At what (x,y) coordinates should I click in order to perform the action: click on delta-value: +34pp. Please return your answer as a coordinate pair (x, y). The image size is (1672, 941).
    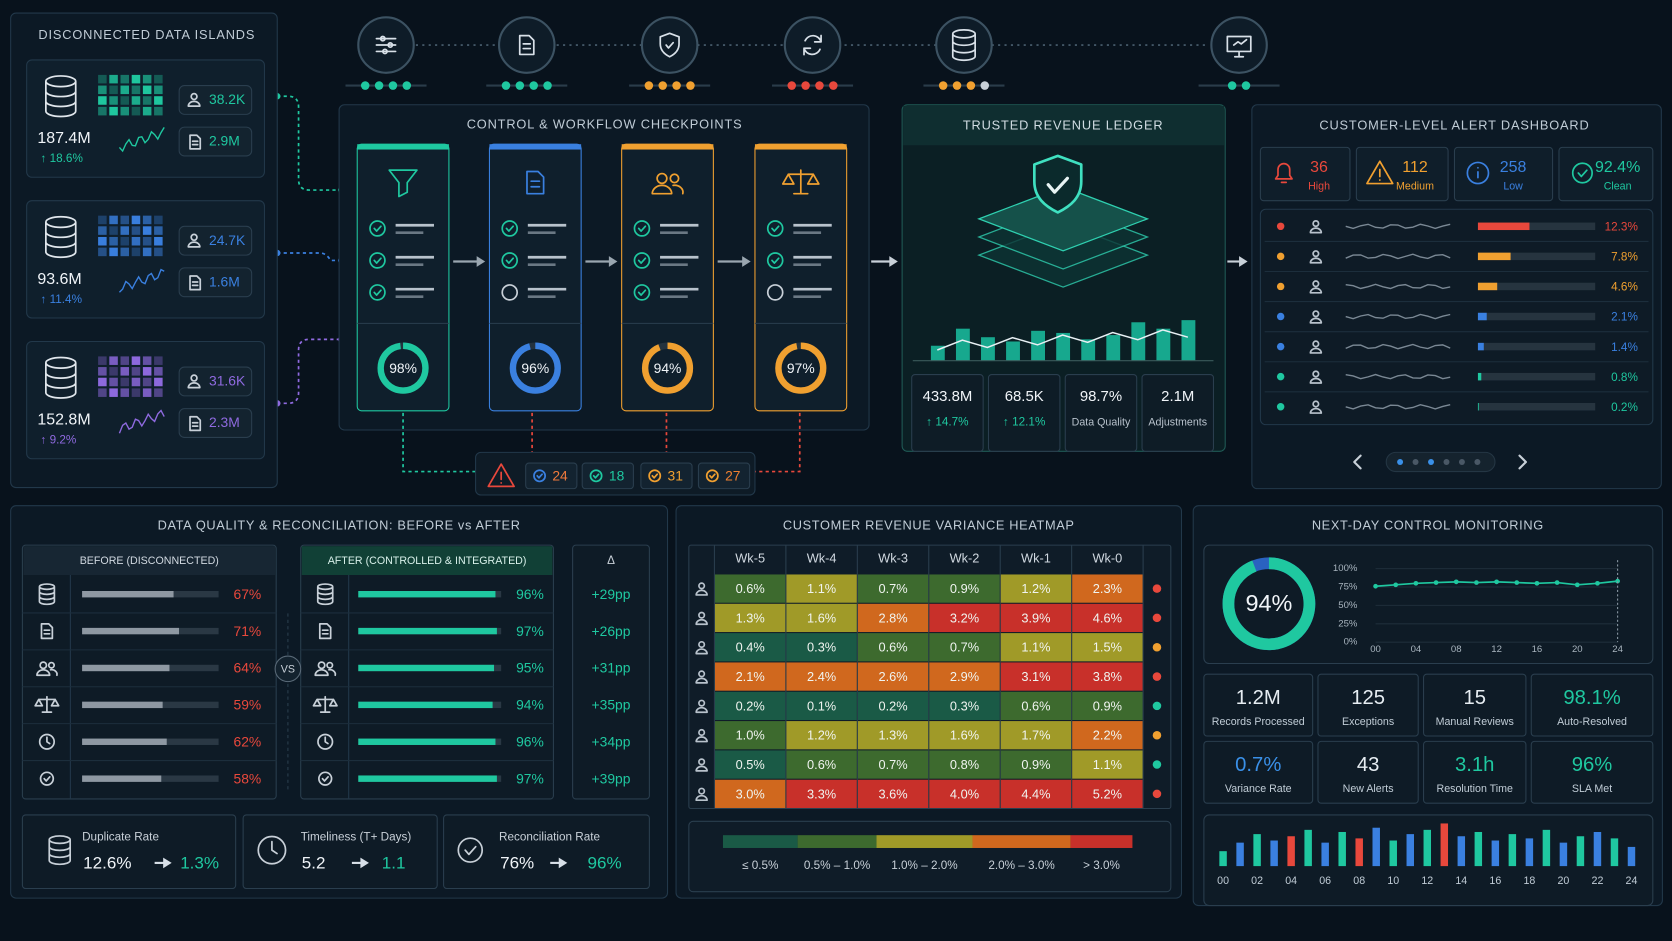
    Looking at the image, I should click on (611, 741).